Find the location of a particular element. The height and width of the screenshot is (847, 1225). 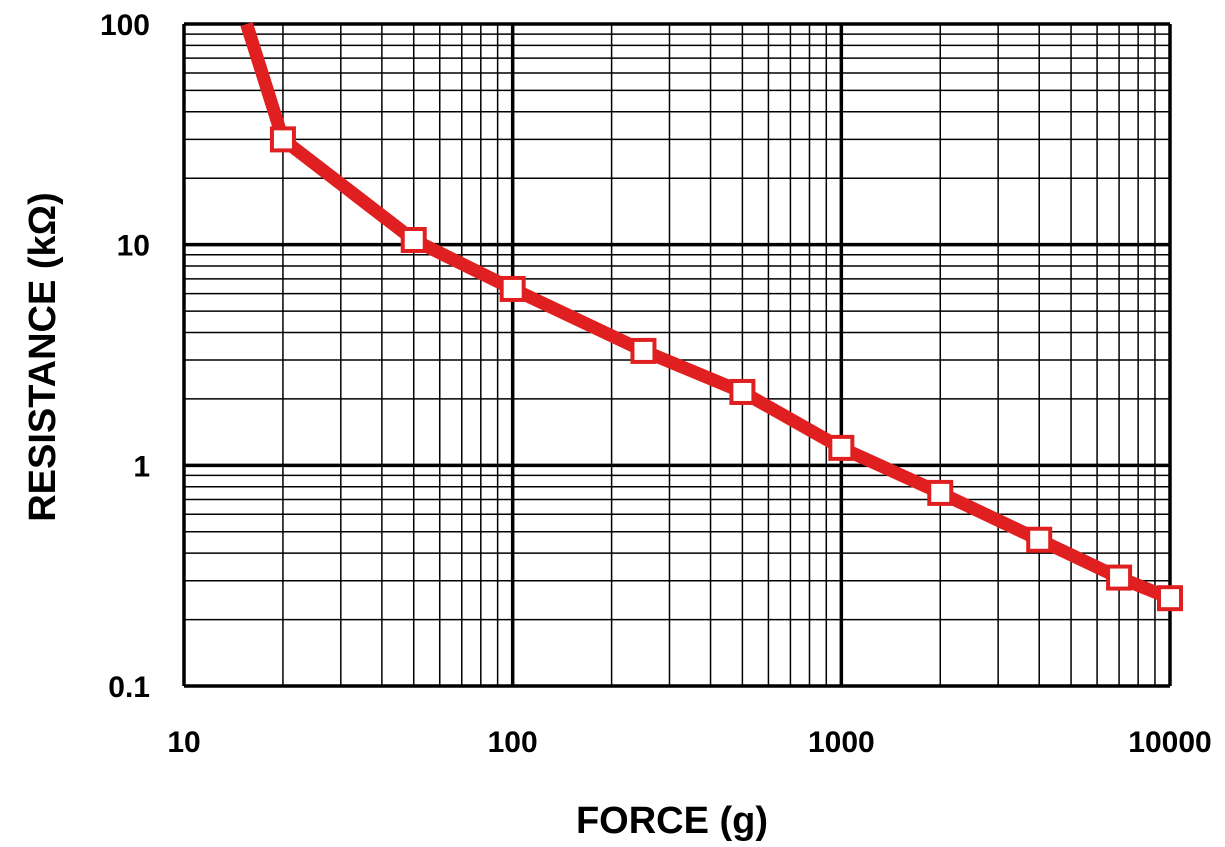

x-axis-title: FORCE (g) is located at coordinates (672, 821).